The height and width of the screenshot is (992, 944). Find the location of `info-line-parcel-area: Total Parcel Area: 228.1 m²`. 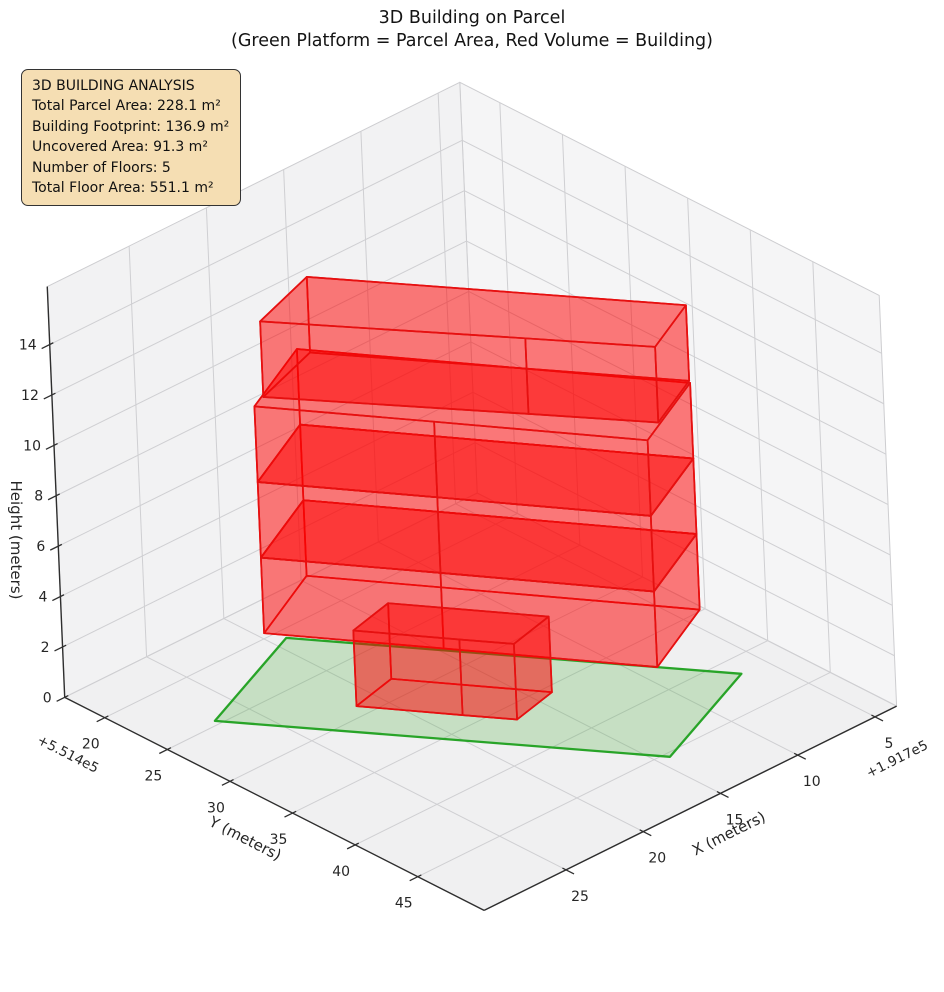

info-line-parcel-area: Total Parcel Area: 228.1 m² is located at coordinates (126, 106).